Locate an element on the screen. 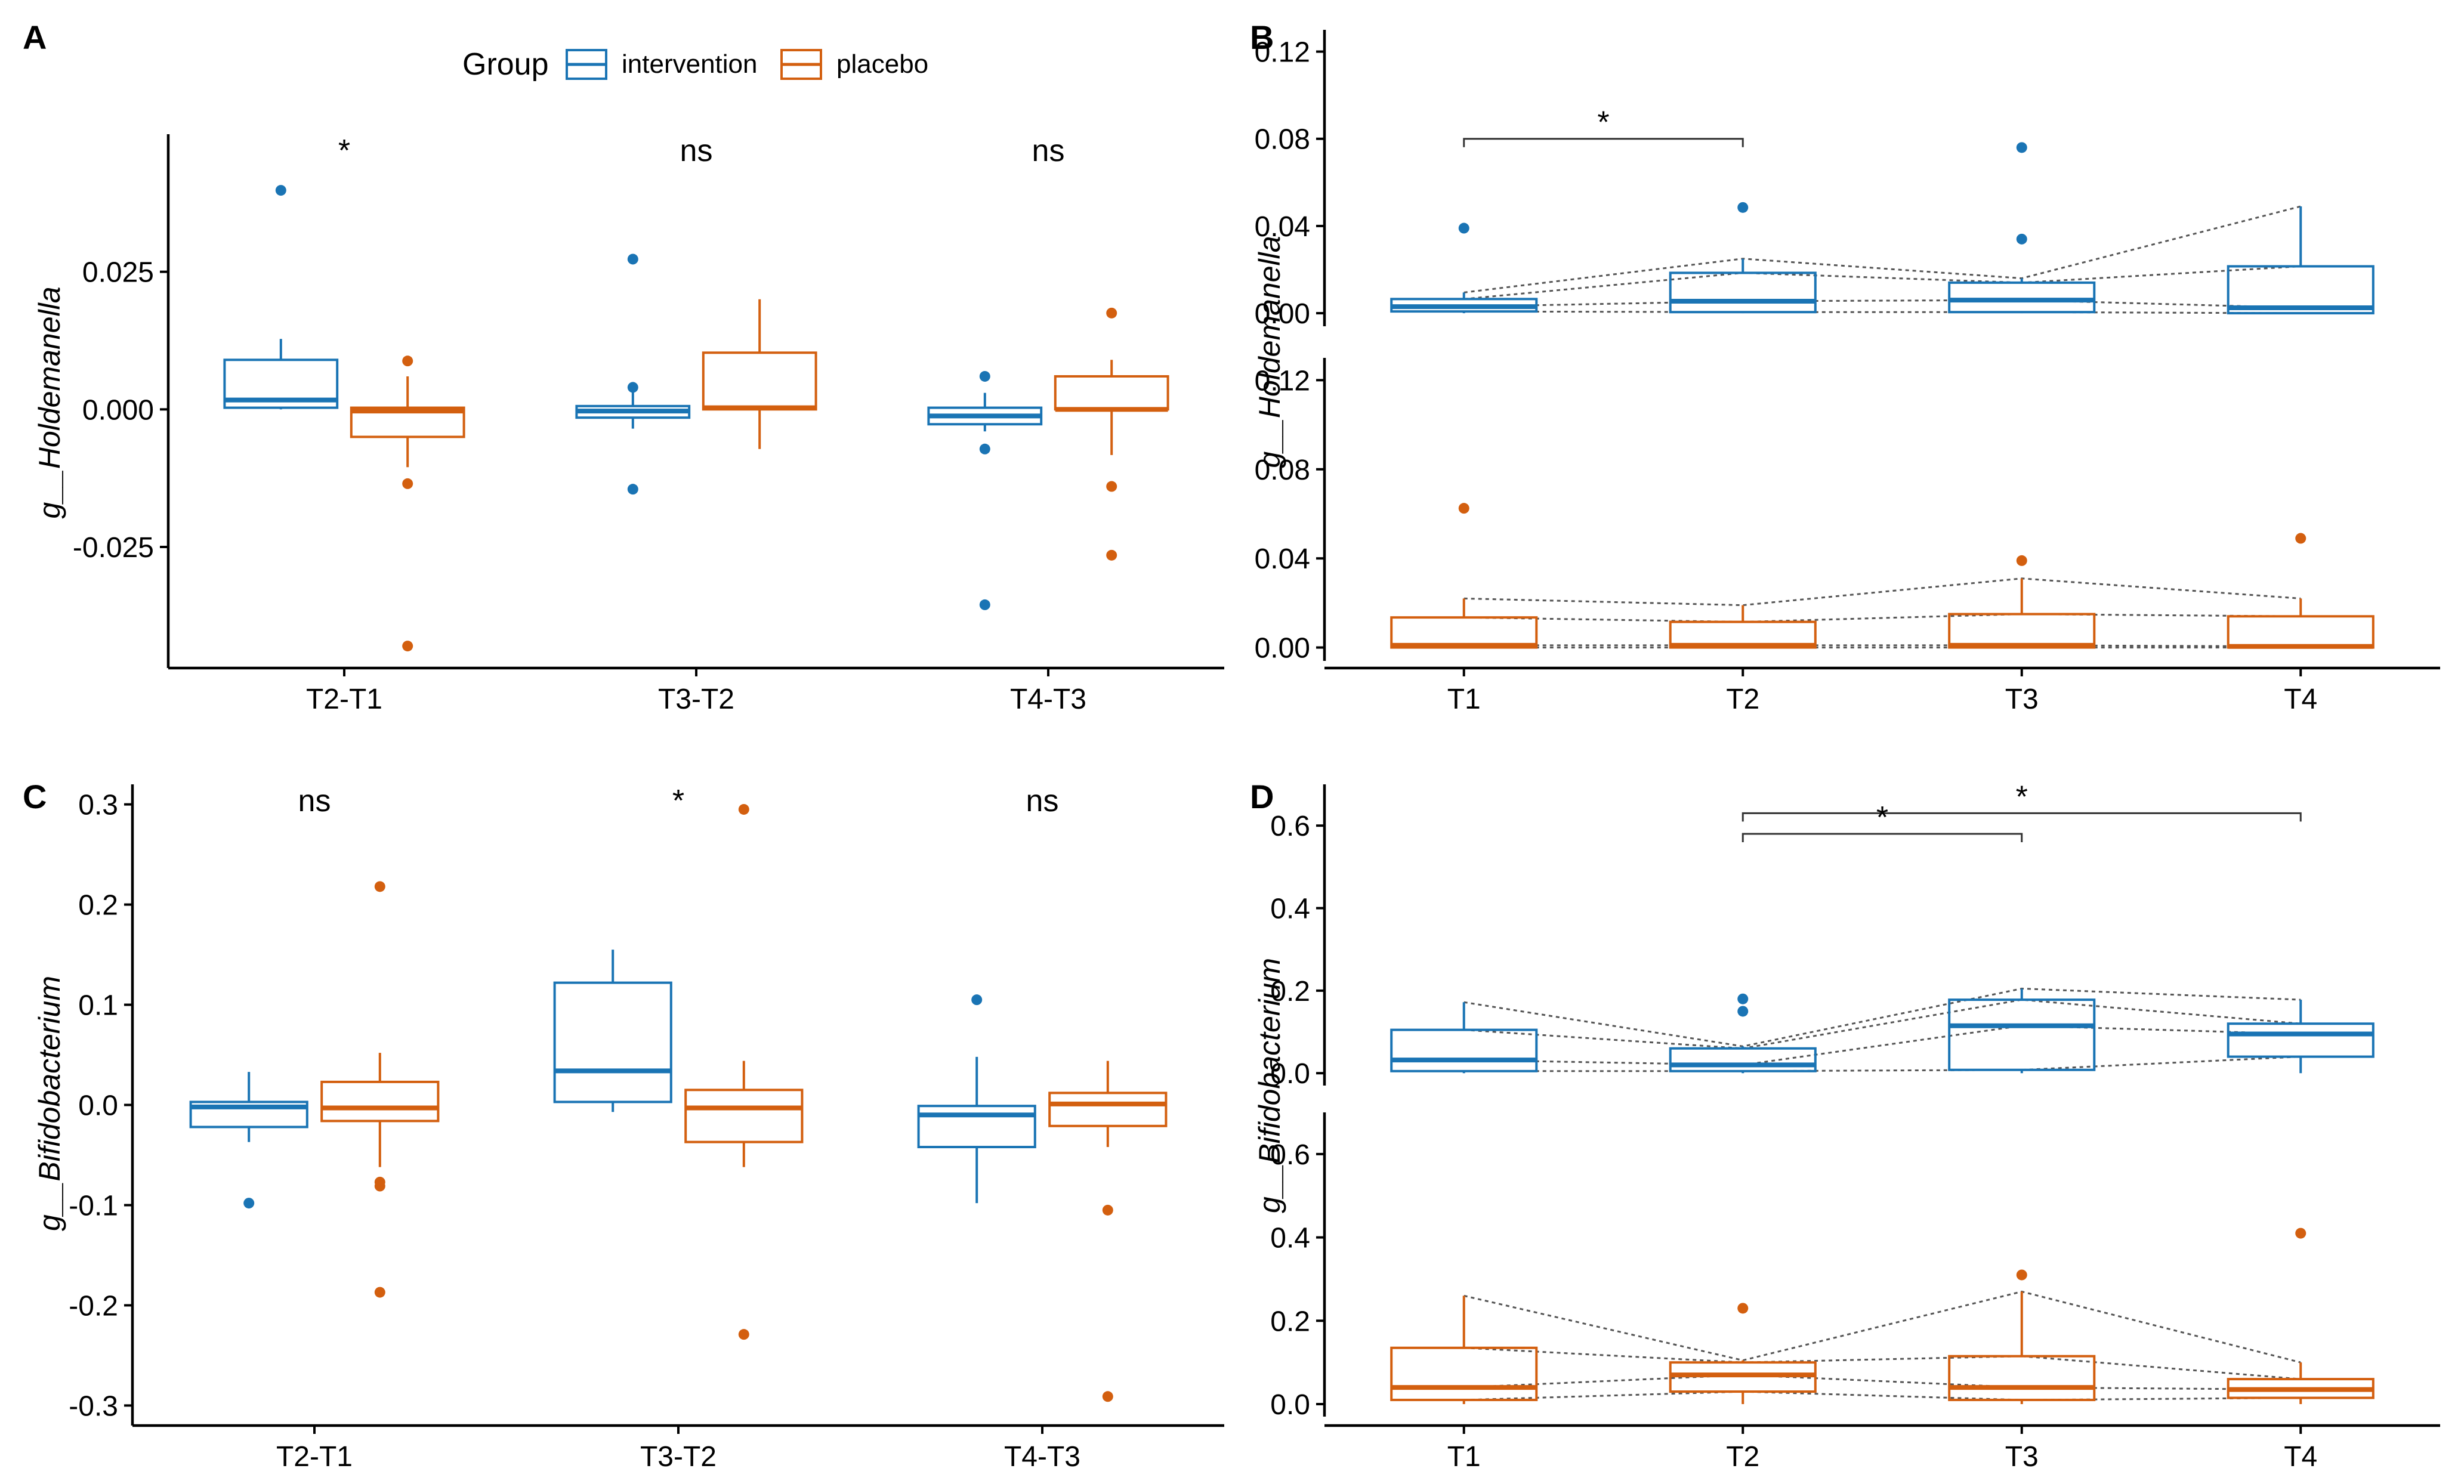 Image resolution: width=2464 pixels, height=1484 pixels. panel-c-y-tick-label-5: 0.2 is located at coordinates (98, 906).